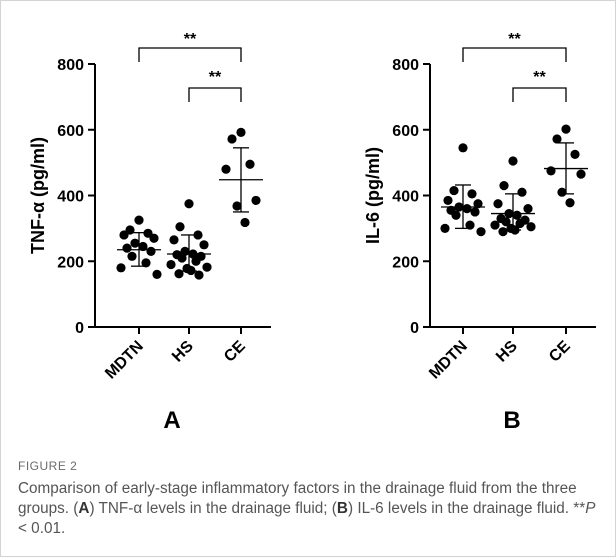  Describe the element at coordinates (511, 420) in the screenshot. I see `panel-label: B` at that location.